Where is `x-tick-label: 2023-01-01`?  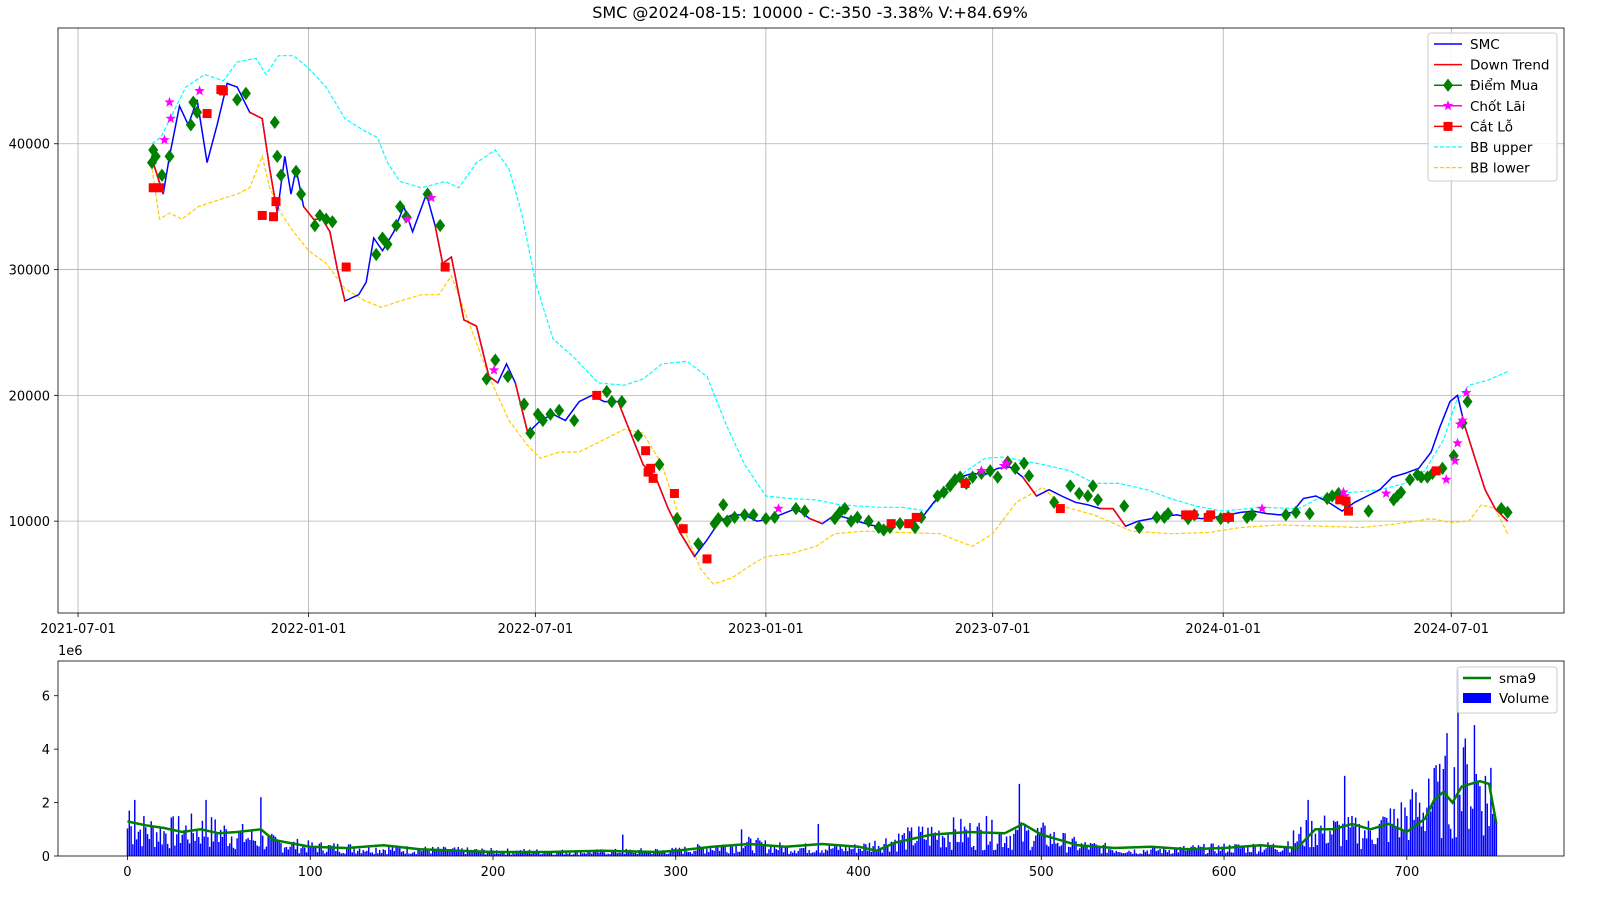 x-tick-label: 2023-01-01 is located at coordinates (766, 629).